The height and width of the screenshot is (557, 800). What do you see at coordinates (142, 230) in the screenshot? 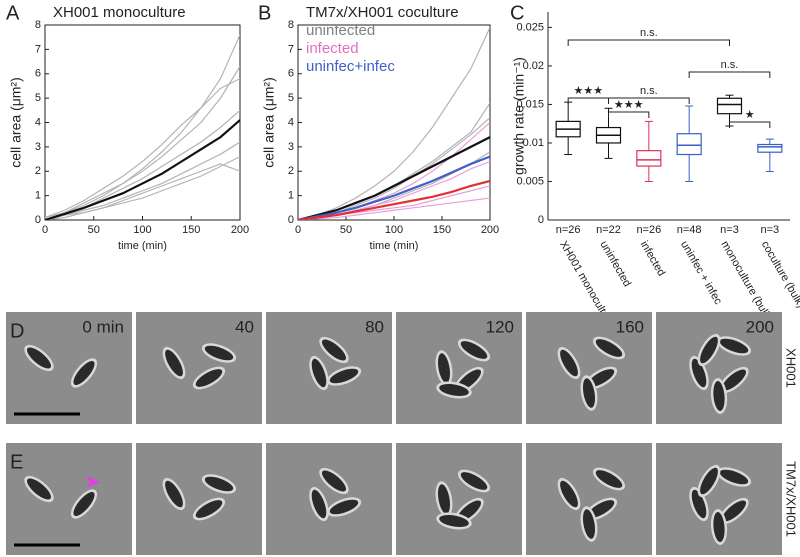
I see `x-tick-label: 100` at bounding box center [142, 230].